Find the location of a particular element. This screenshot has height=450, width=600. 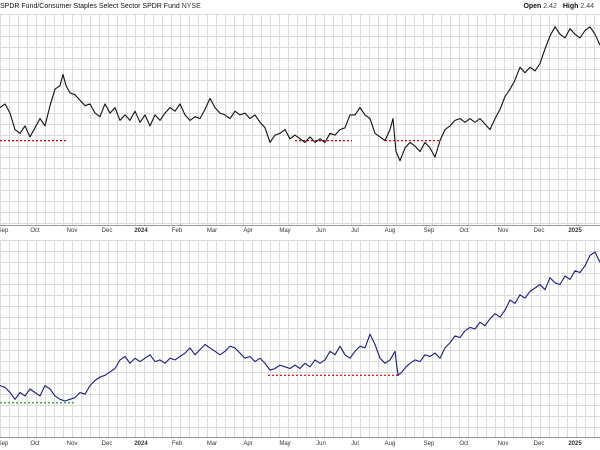

open-label: Open is located at coordinates (532, 6).